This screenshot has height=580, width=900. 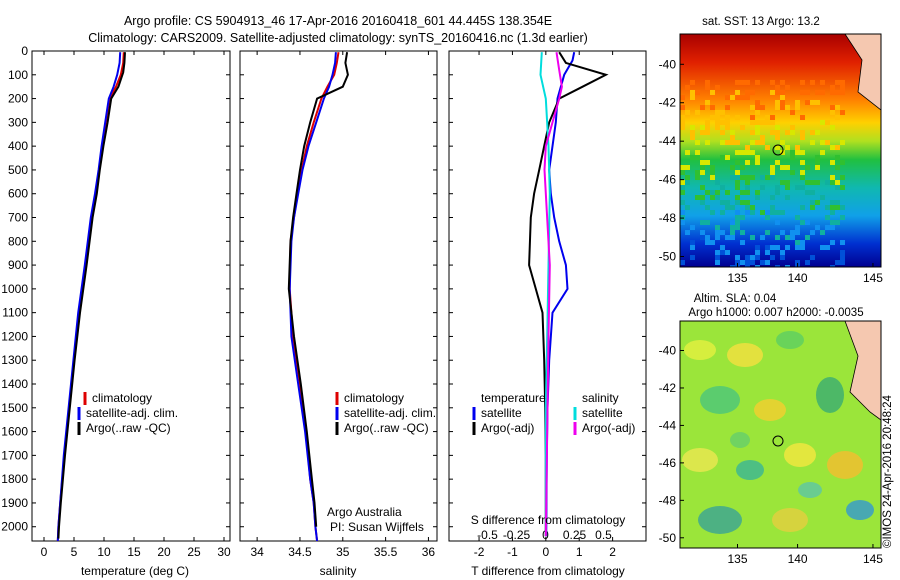 I want to click on difference-xlabel: T difference from climatology, so click(x=548, y=571).